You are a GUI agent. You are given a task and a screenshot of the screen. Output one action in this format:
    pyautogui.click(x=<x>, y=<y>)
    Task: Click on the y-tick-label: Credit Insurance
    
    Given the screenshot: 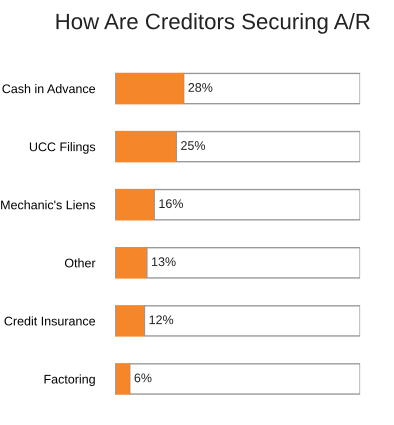 What is the action you would take?
    pyautogui.click(x=50, y=321)
    